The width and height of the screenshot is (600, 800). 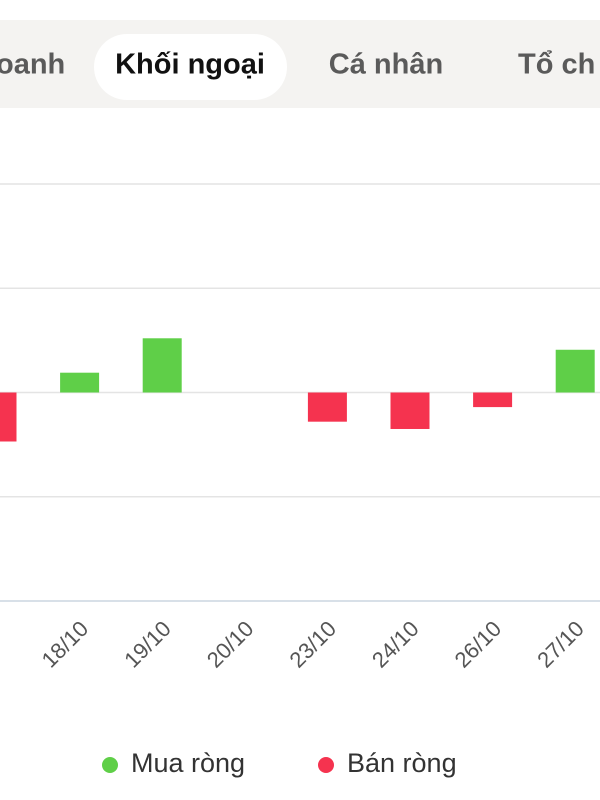 What do you see at coordinates (312, 644) in the screenshot?
I see `x-tick-label: 23/10` at bounding box center [312, 644].